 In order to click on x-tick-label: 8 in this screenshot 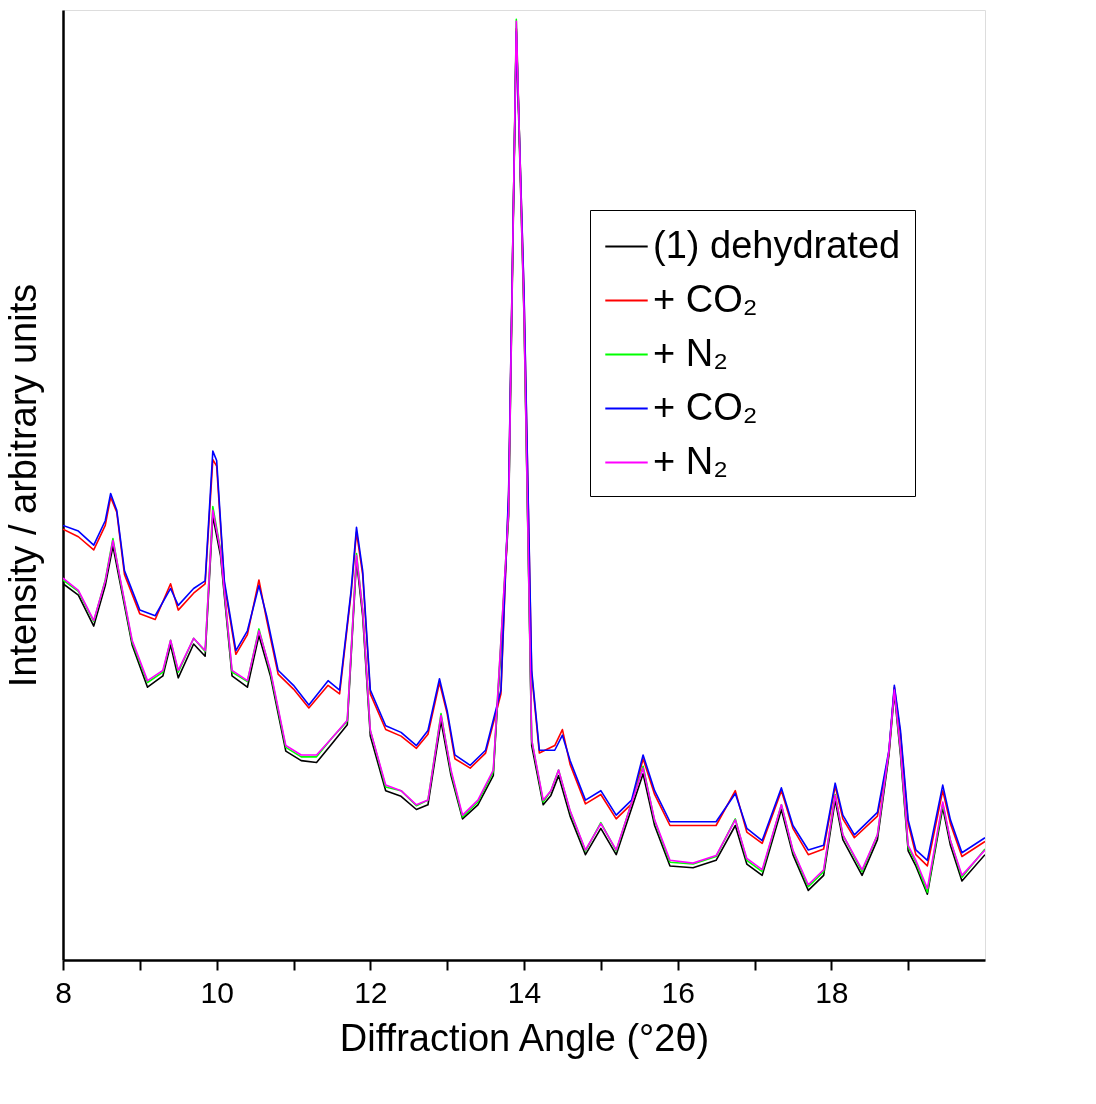, I will do `click(63, 992)`.